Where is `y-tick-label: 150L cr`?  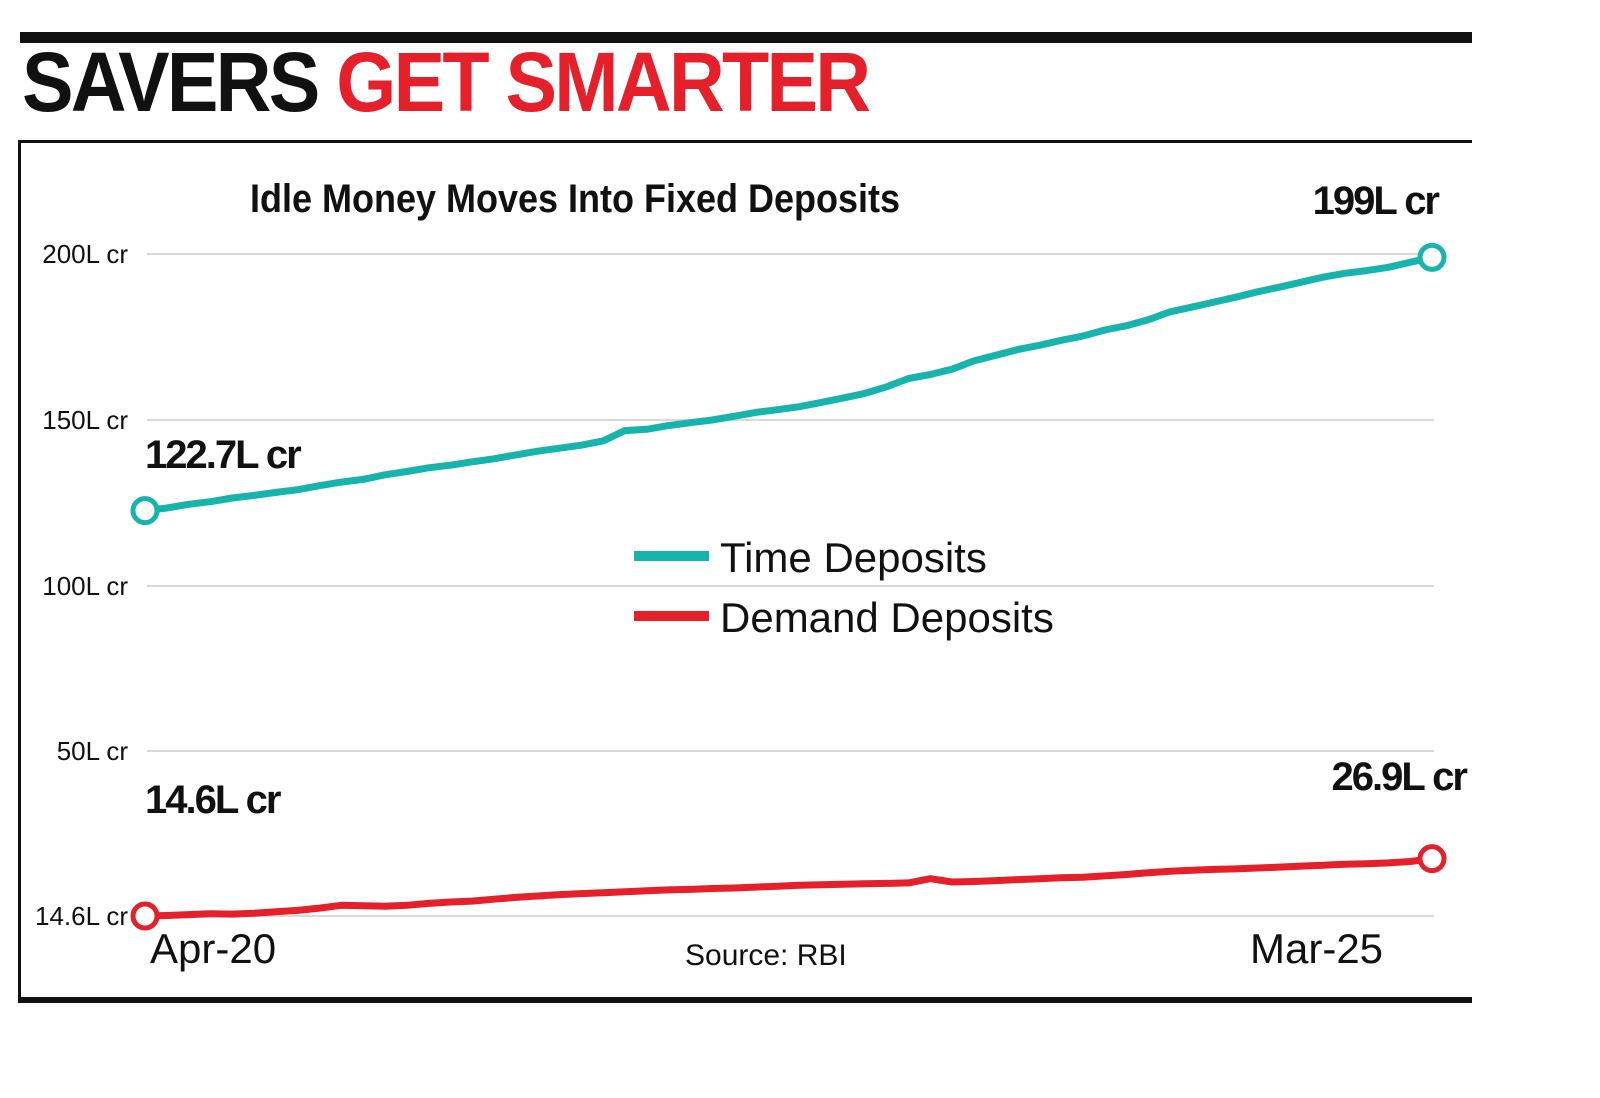 y-tick-label: 150L cr is located at coordinates (85, 420).